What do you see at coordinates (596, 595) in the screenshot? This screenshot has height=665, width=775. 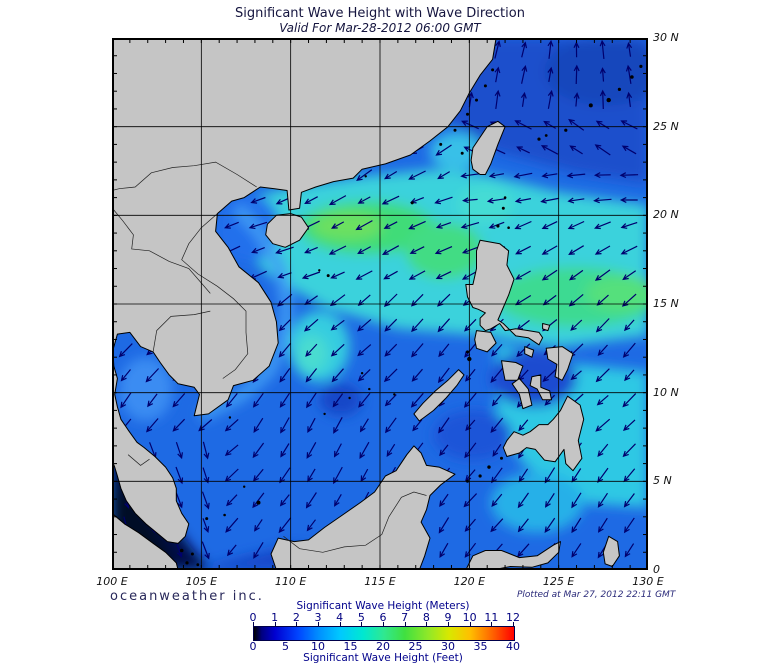 I see `plotted-timestamp: Plotted at Mar 27, 2012 22:11 GMT` at bounding box center [596, 595].